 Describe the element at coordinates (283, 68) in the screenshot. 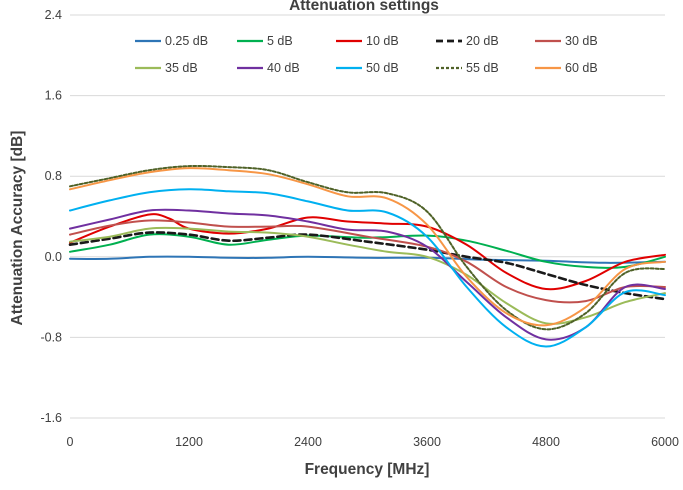

I see `legend-label: 40 dB` at that location.